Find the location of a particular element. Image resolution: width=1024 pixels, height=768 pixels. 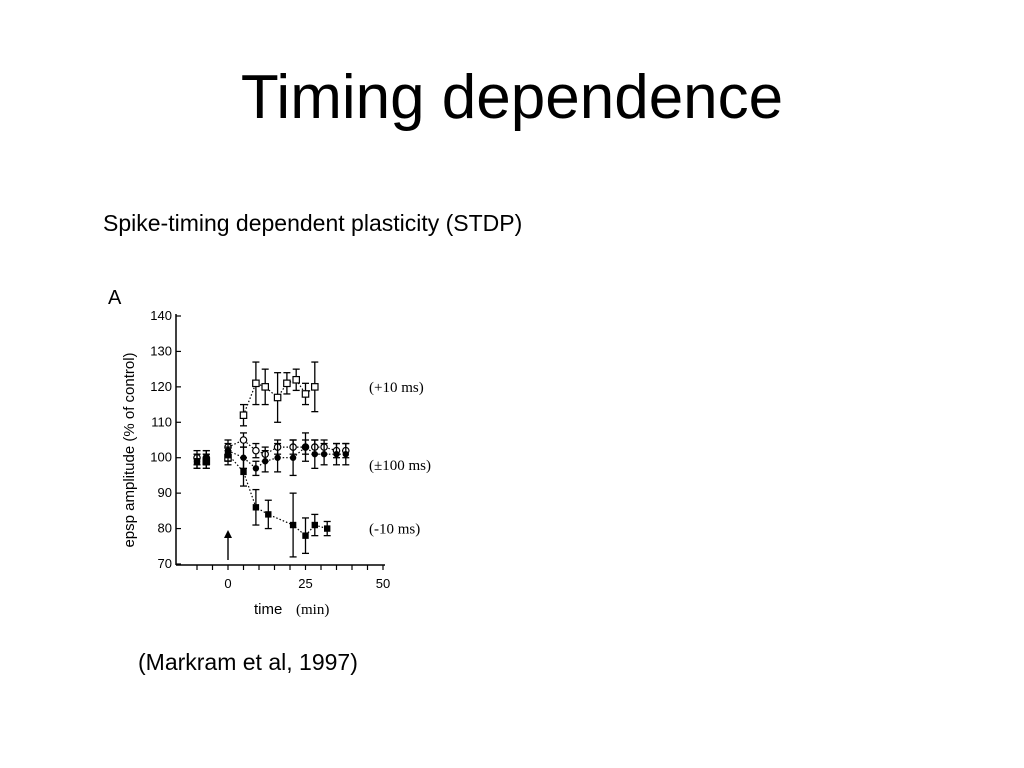

slide-subtitle: Spike-timing dependent plasticity (STDP) is located at coordinates (313, 223).